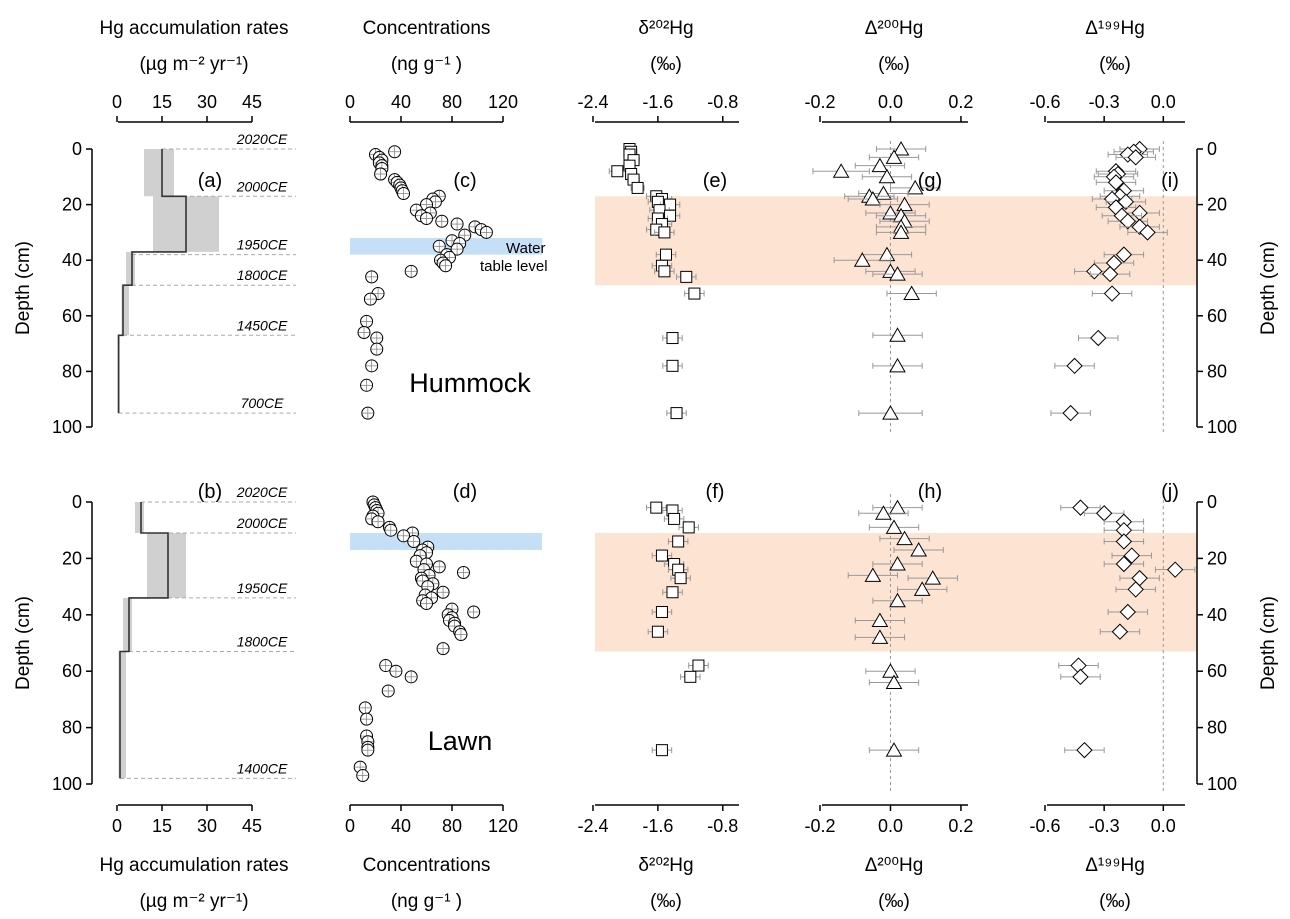 The height and width of the screenshot is (919, 1290). Describe the element at coordinates (665, 28) in the screenshot. I see `d202-top-title: δ²⁰²Hg` at that location.